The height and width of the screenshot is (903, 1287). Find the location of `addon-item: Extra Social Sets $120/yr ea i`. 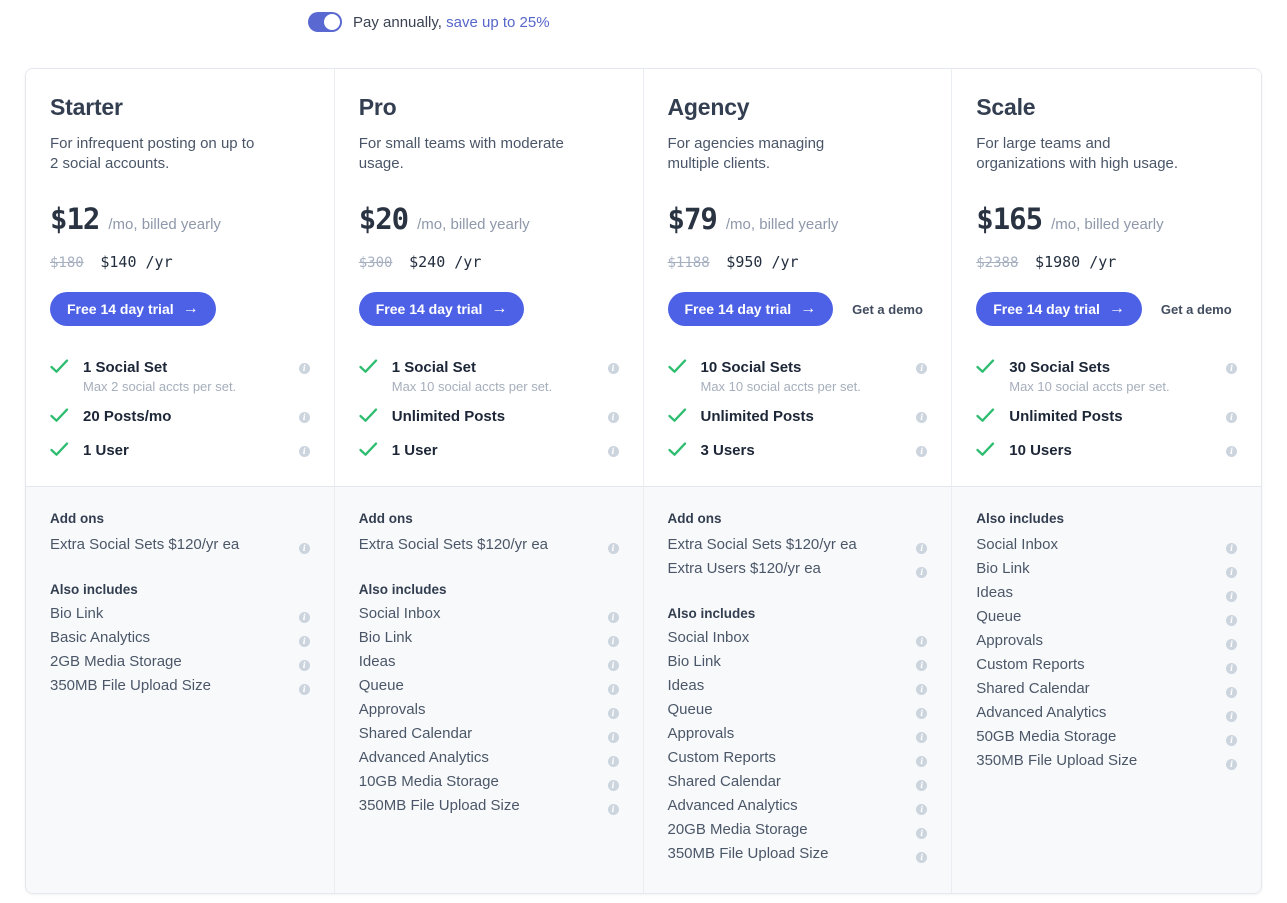

addon-item: Extra Social Sets $120/yr ea i is located at coordinates (798, 548).